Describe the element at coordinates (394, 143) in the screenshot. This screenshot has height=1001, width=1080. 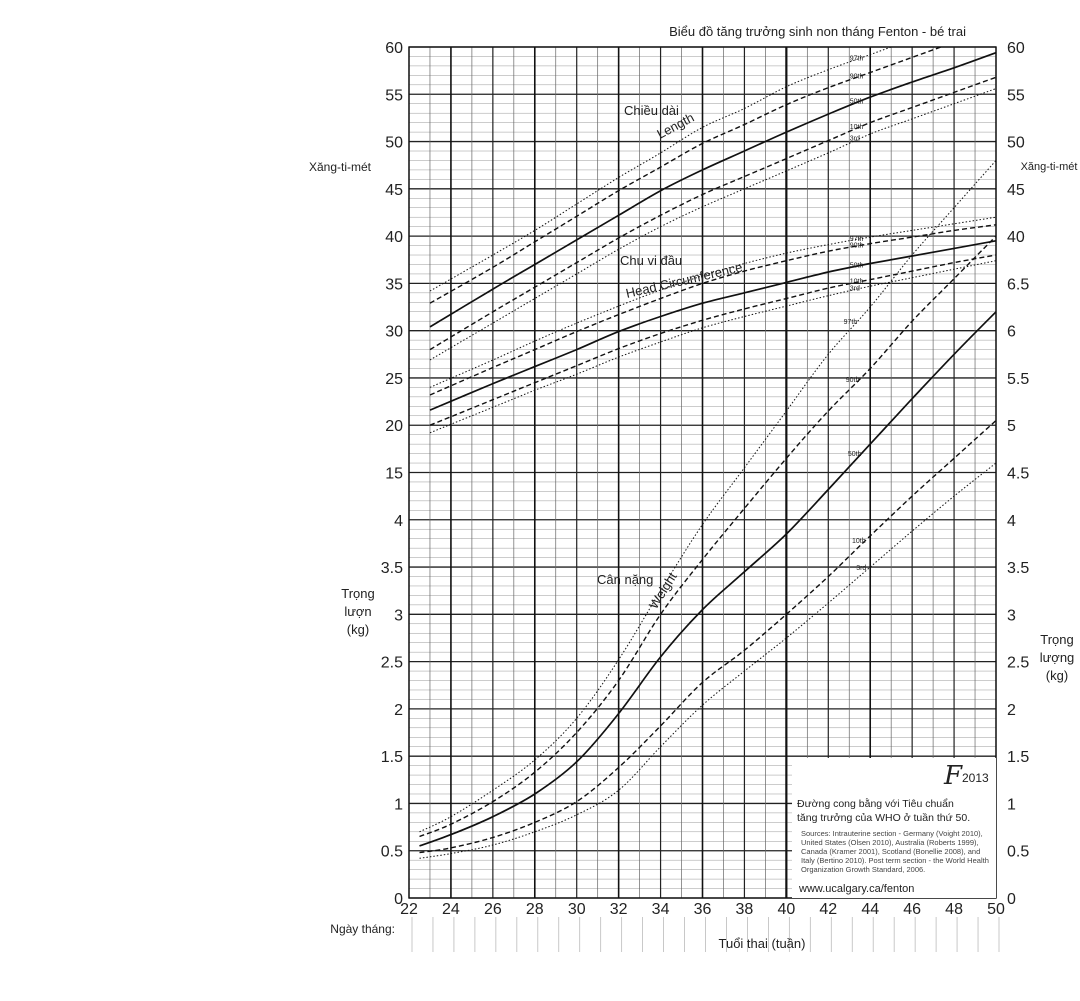
I see `left-cm-tick-label: 50` at that location.